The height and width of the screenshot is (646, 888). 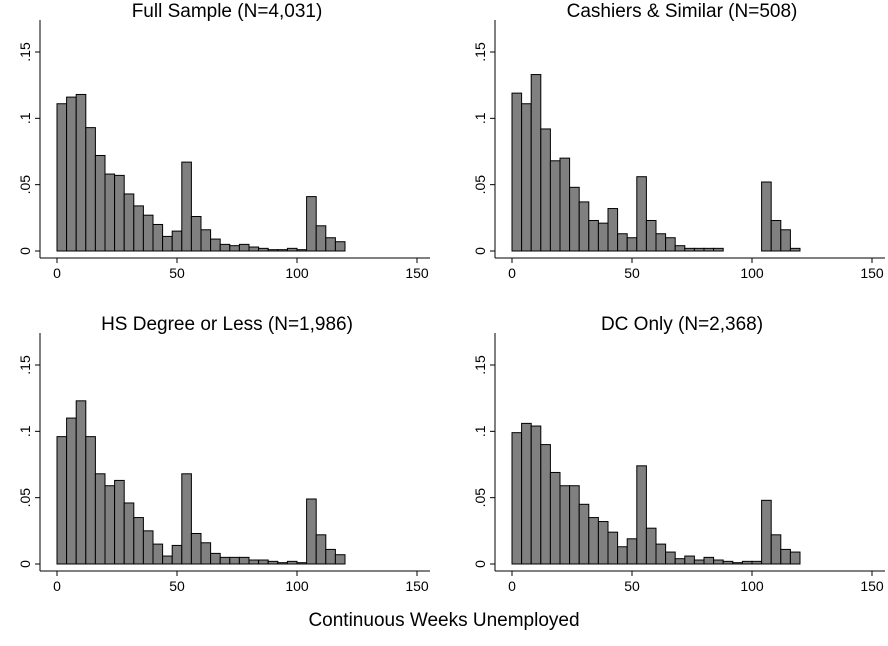 I want to click on panel-title: HS Degree or Less (N=1,986), so click(x=227, y=324).